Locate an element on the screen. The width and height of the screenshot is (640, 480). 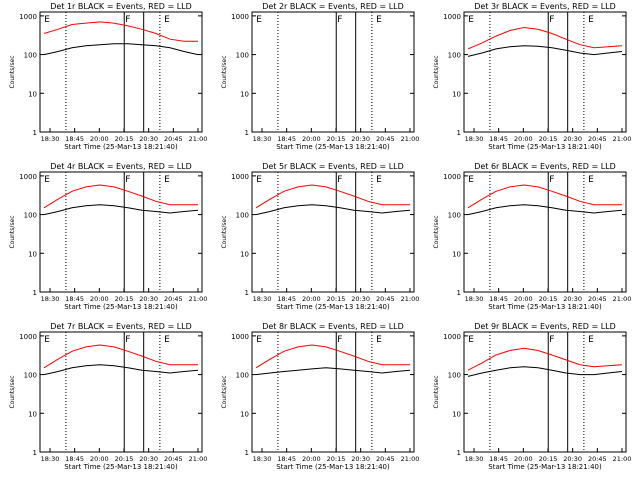
panel-title: Det 6r BLACK = Events, RED = LLD is located at coordinates (545, 166).